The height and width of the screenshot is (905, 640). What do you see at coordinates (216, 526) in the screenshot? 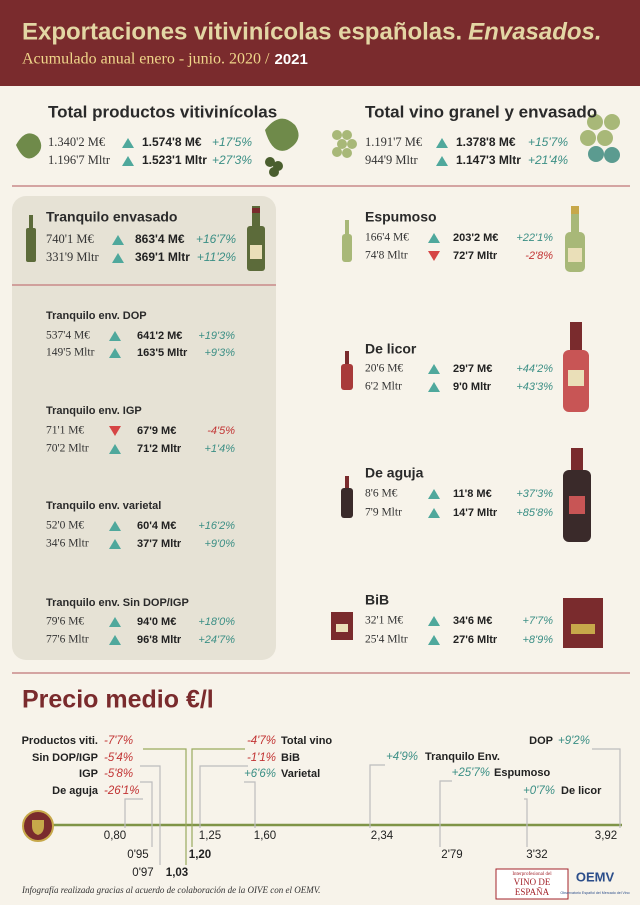
I see `change-value: +16'2%` at bounding box center [216, 526].